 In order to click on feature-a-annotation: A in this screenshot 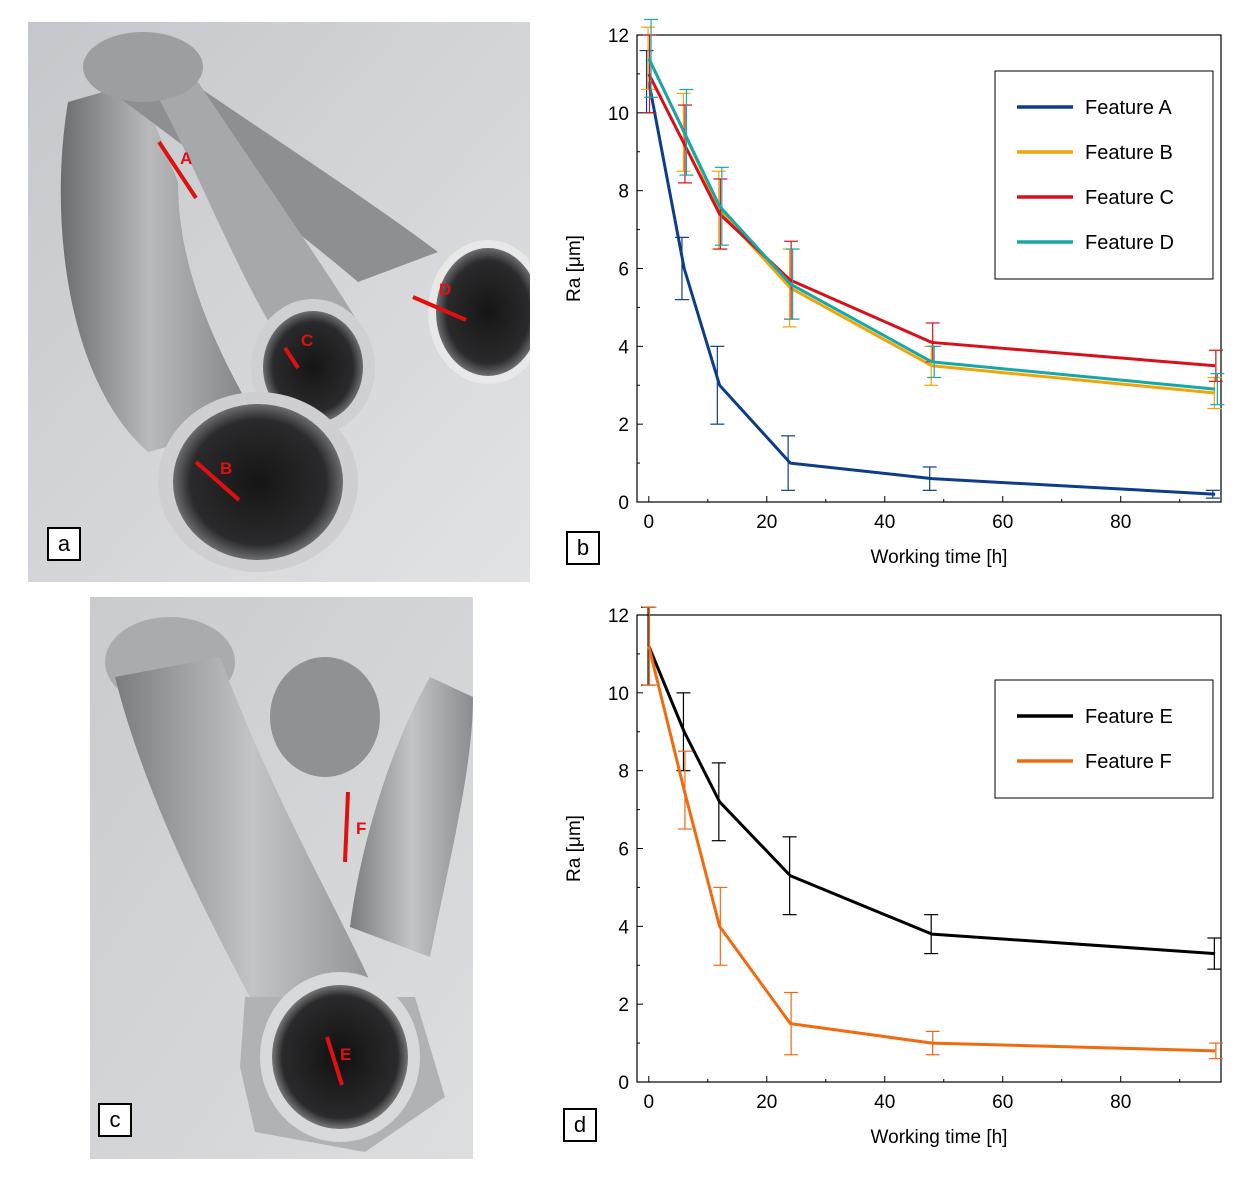, I will do `click(186, 158)`.